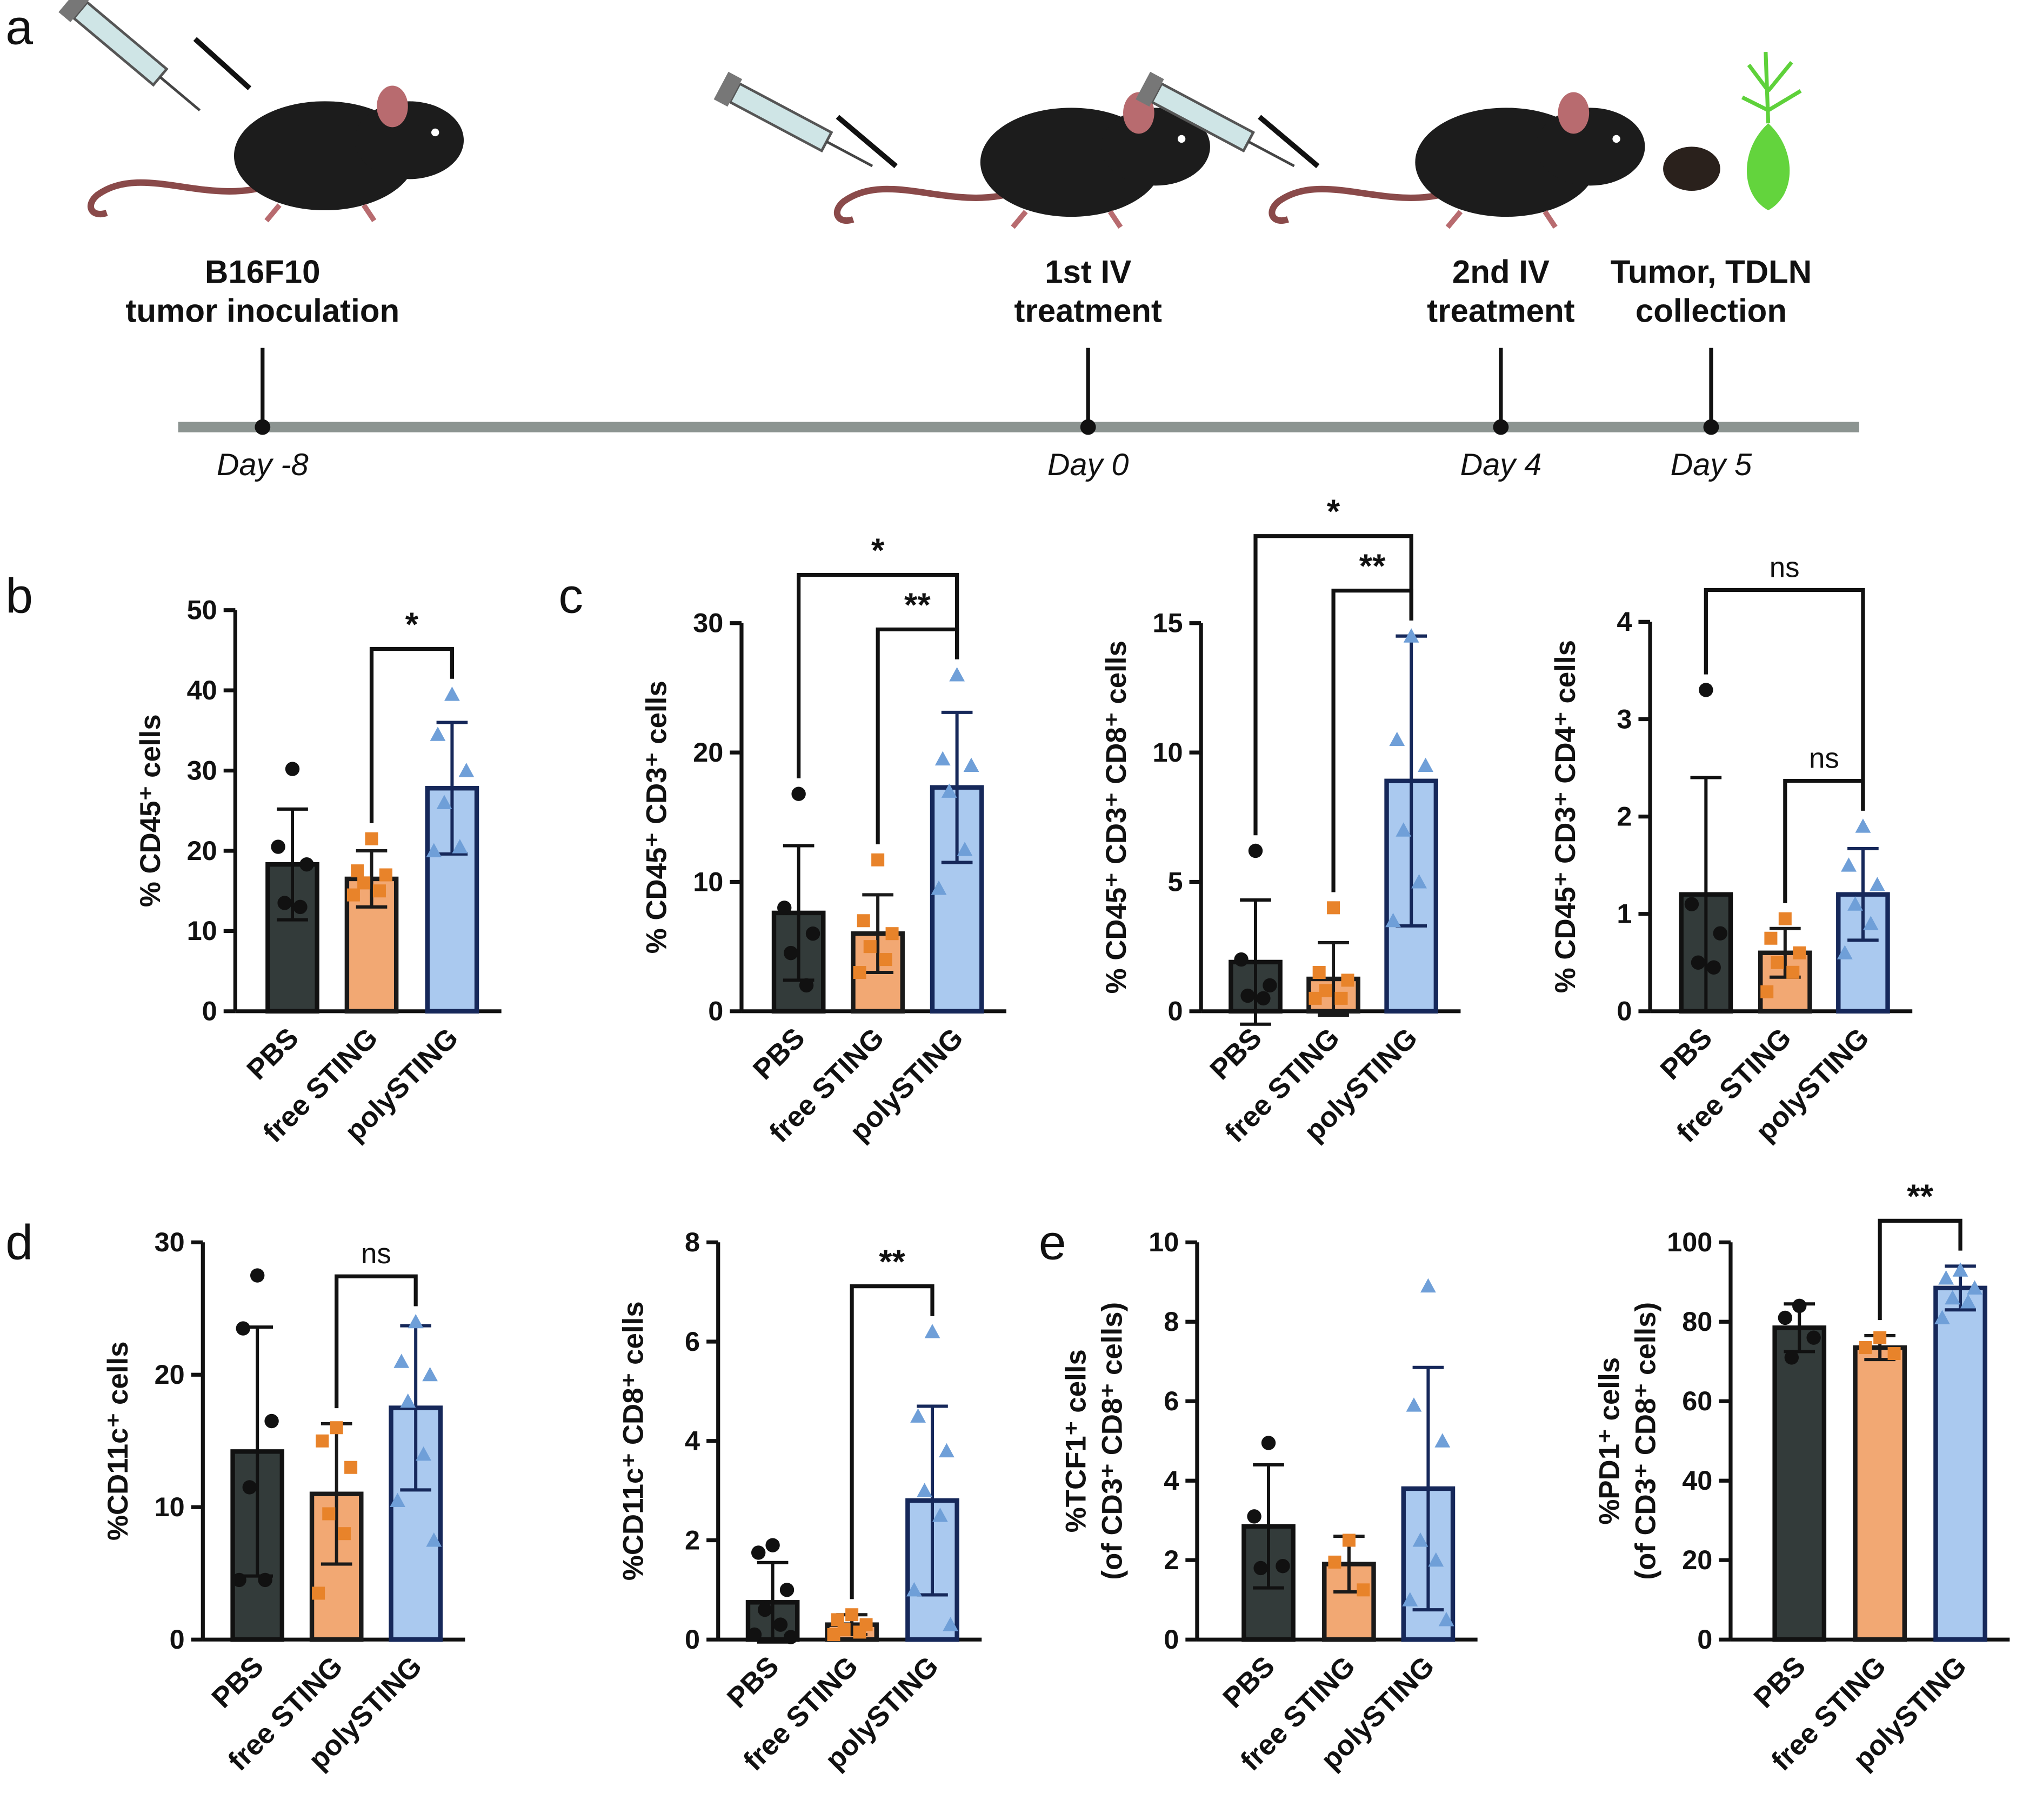  What do you see at coordinates (1625, 622) in the screenshot?
I see `y-tick-label: 4` at bounding box center [1625, 622].